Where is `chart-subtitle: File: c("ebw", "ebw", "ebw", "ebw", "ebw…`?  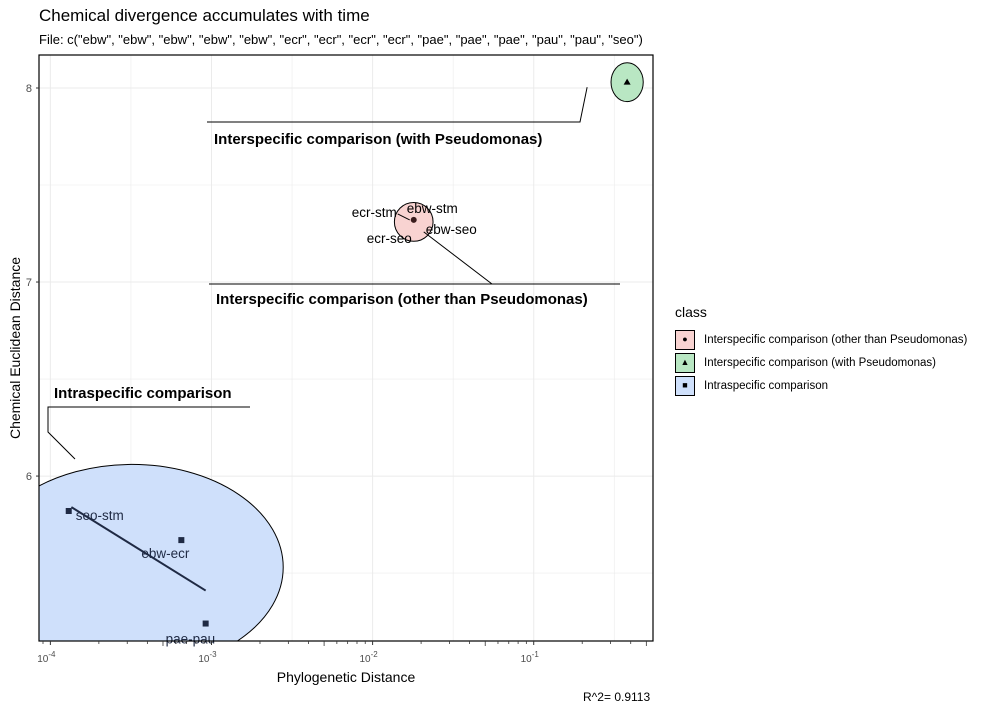 chart-subtitle: File: c("ebw", "ebw", "ebw", "ebw", "ebw… is located at coordinates (341, 39).